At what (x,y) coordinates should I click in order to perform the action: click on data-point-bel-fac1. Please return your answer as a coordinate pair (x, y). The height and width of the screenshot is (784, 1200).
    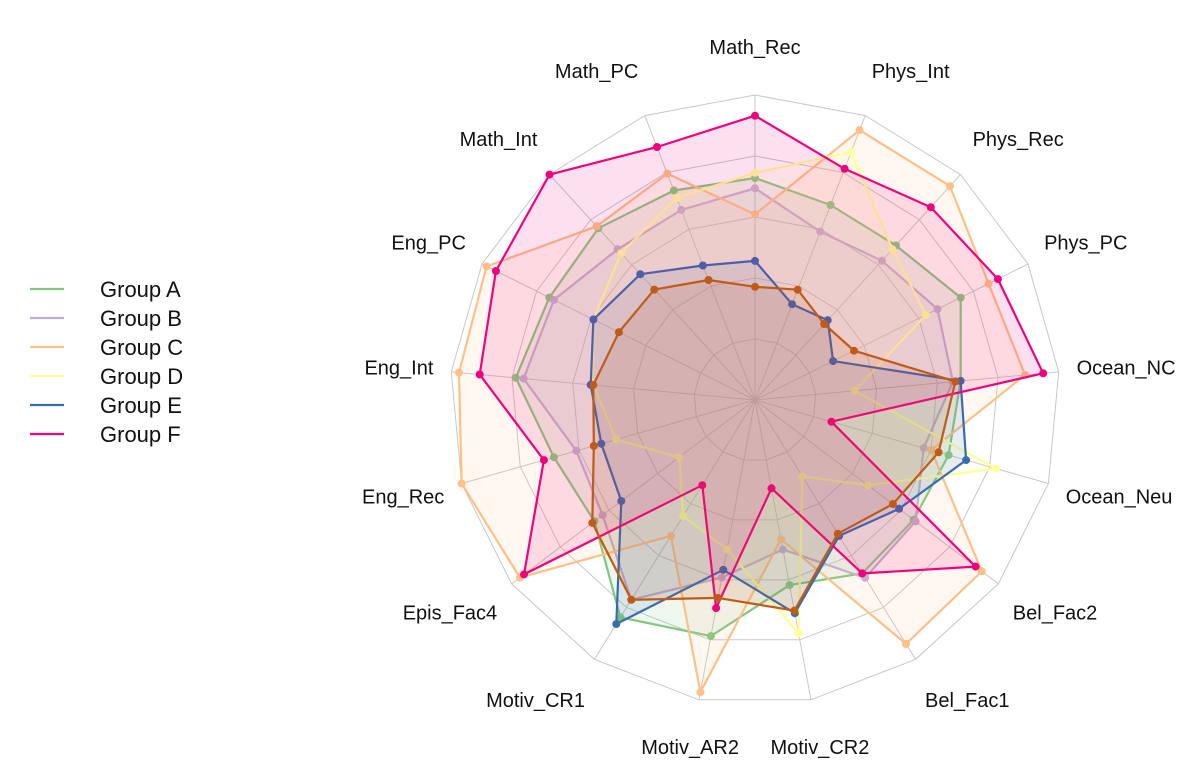
    Looking at the image, I should click on (837, 533).